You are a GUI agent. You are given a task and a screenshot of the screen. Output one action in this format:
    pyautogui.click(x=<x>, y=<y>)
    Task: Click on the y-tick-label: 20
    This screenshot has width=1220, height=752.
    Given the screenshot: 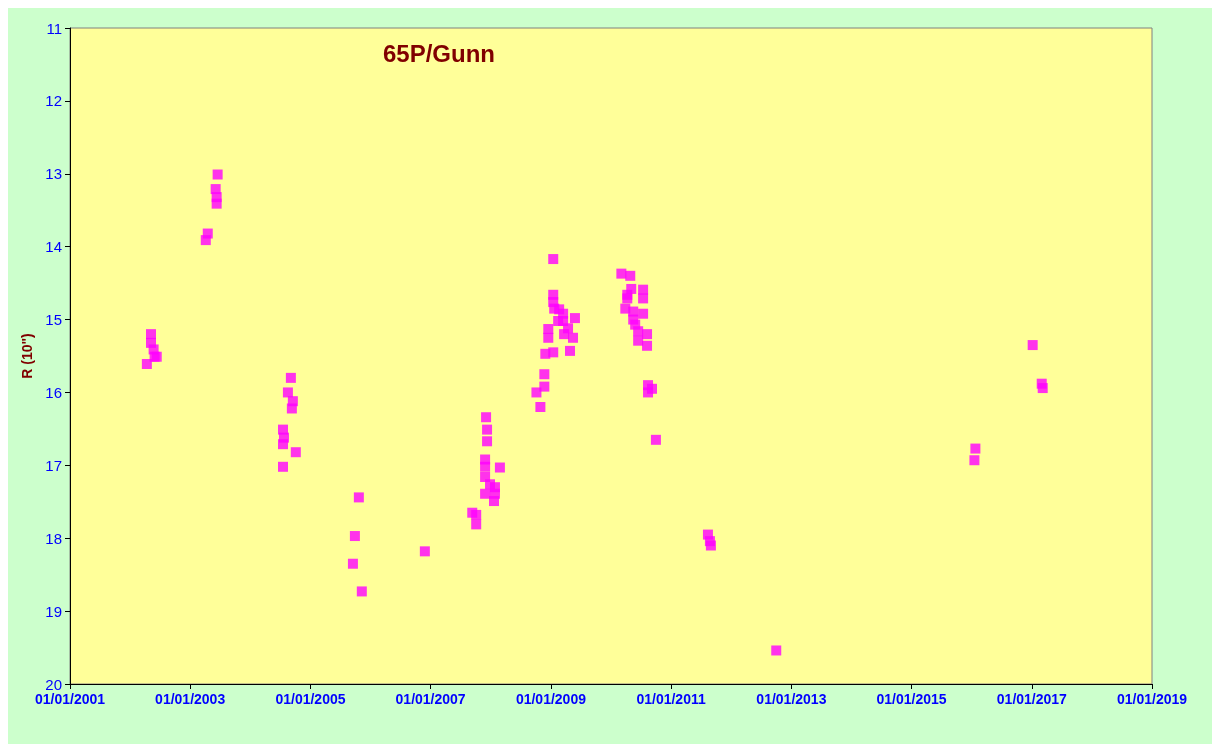 What is the action you would take?
    pyautogui.click(x=53, y=684)
    